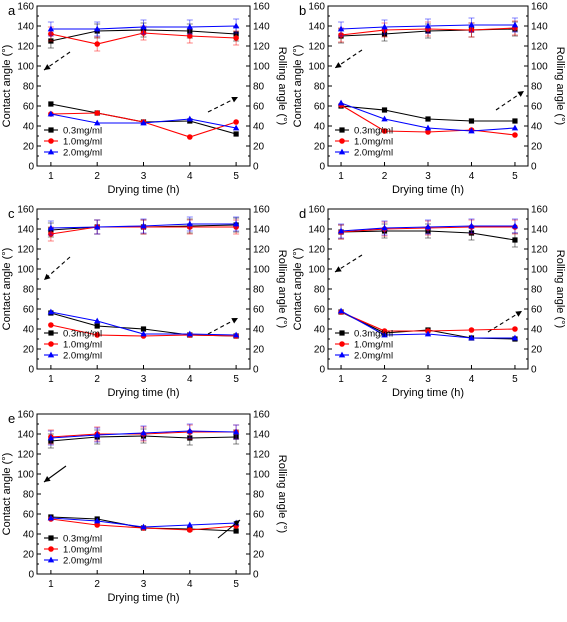  What do you see at coordinates (223, 104) in the screenshot?
I see `arrow-right-axis` at bounding box center [223, 104].